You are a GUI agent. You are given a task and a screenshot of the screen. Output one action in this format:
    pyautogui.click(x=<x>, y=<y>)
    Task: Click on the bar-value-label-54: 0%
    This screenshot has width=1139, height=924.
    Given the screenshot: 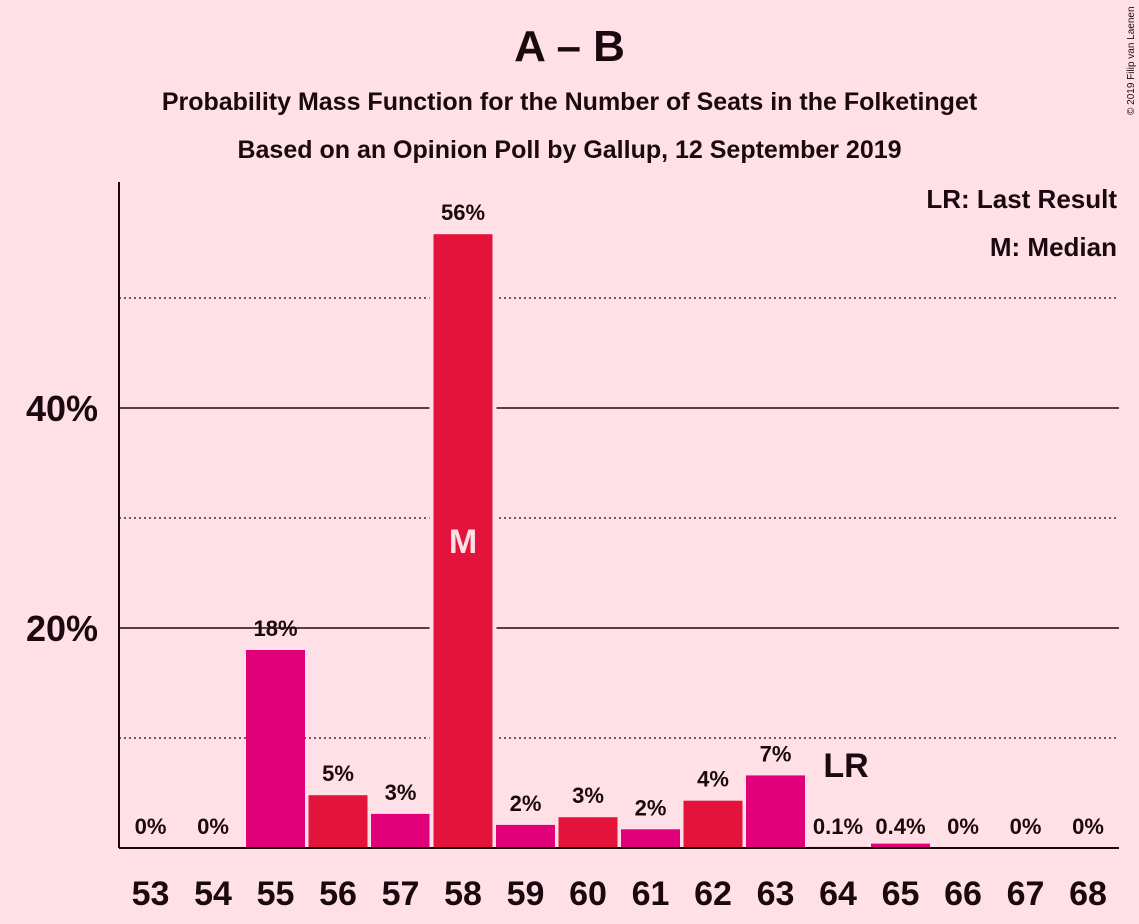 What is the action you would take?
    pyautogui.click(x=213, y=826)
    